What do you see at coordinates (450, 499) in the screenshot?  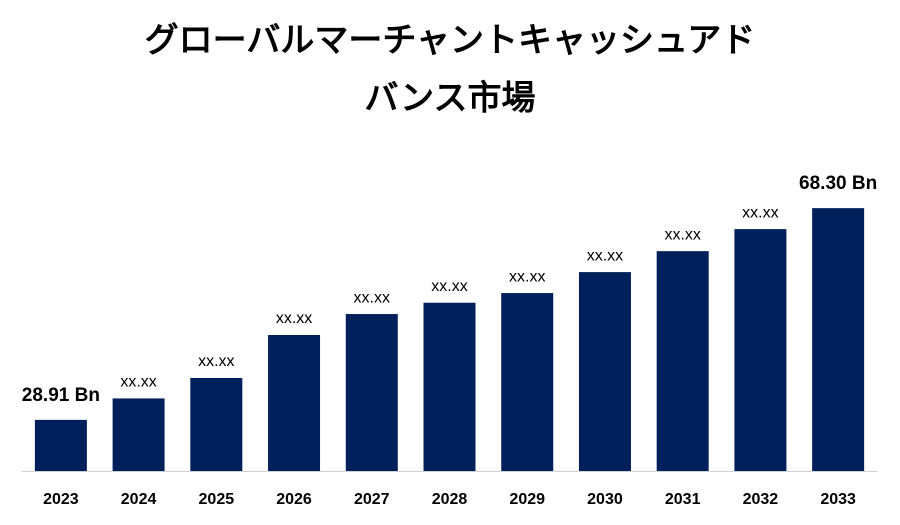 I see `x-tick-label: 2028` at bounding box center [450, 499].